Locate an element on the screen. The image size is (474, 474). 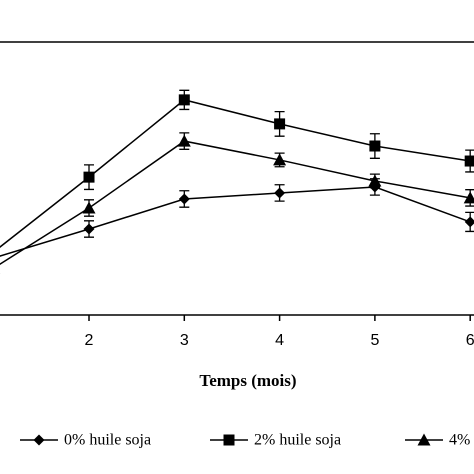
legend-label: 2% huile soja is located at coordinates (297, 440).